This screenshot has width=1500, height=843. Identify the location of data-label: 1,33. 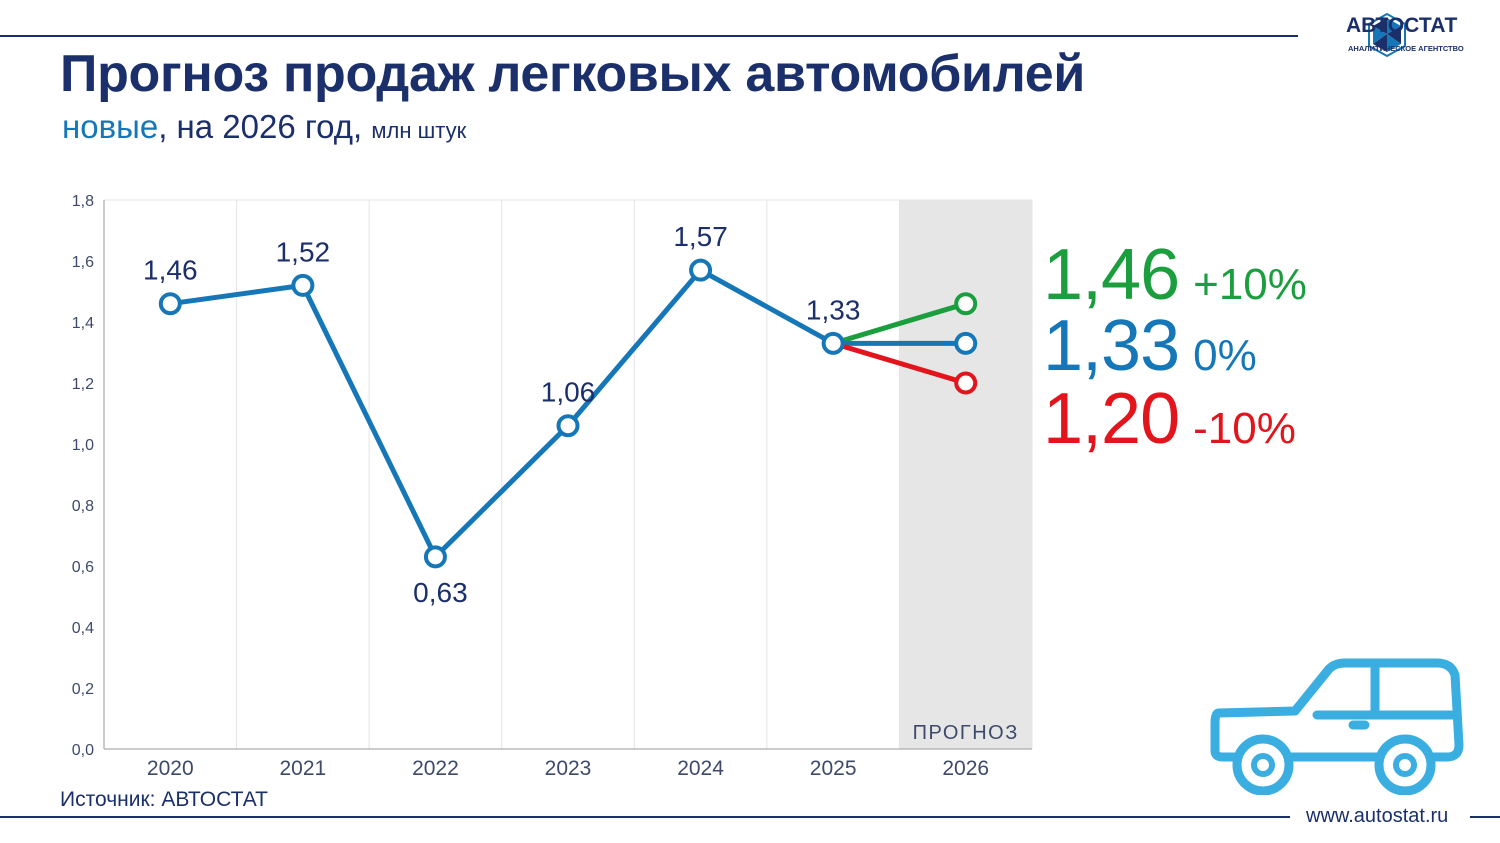
(833, 309).